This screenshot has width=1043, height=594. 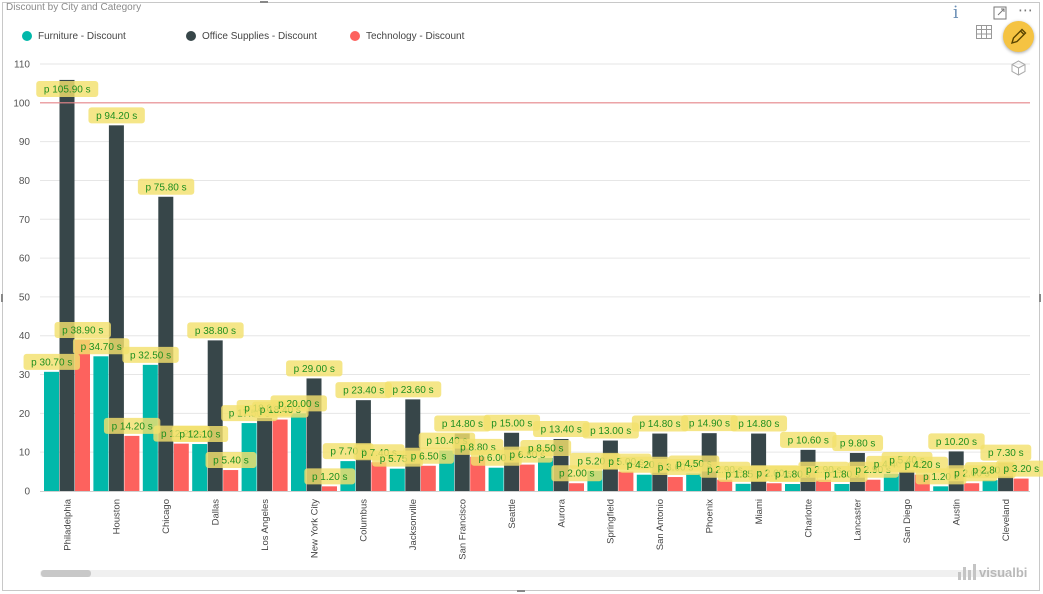 I want to click on data-label: p 14.90 s, so click(x=709, y=423).